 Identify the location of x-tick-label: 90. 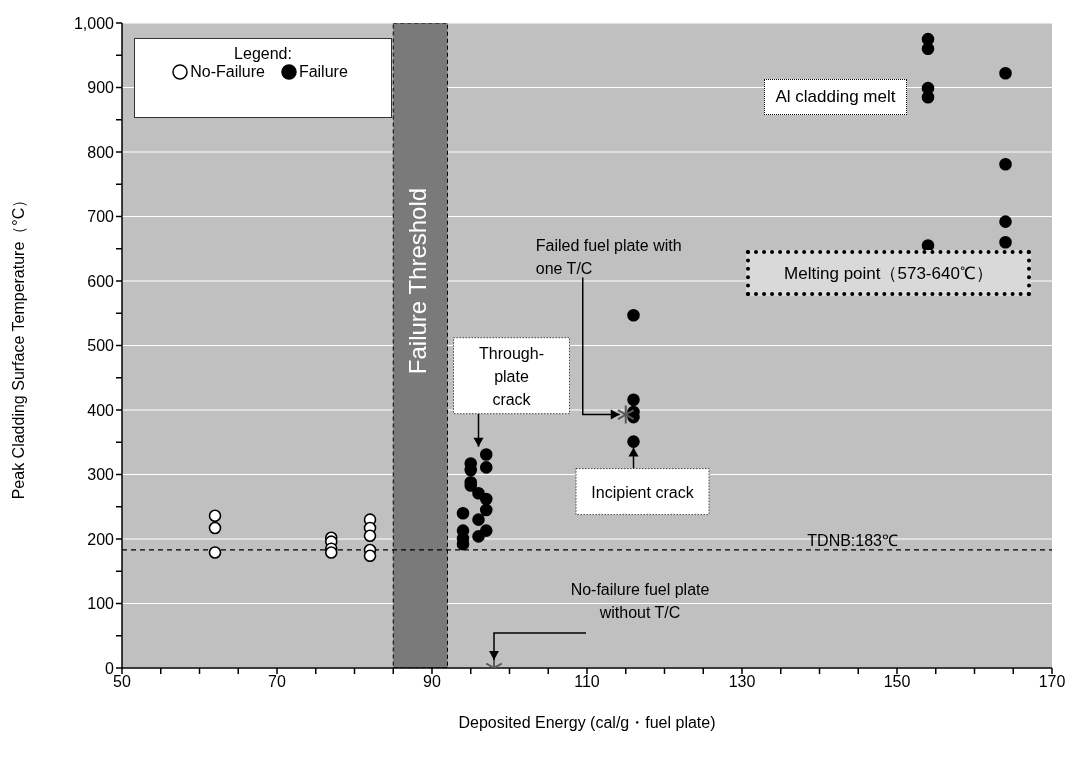
(432, 682).